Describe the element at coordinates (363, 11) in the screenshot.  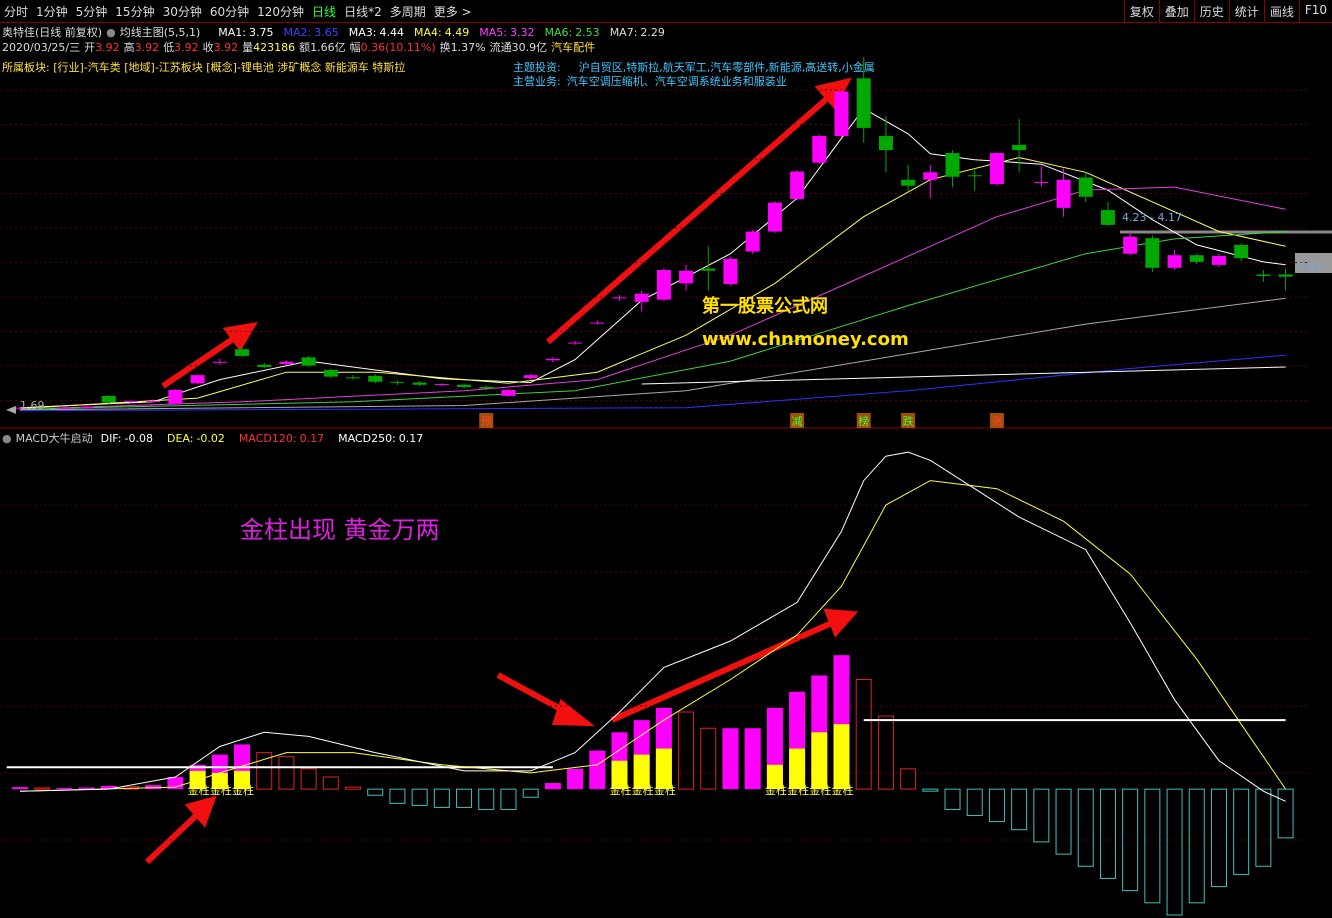
I see `period-tab: 日线*2` at that location.